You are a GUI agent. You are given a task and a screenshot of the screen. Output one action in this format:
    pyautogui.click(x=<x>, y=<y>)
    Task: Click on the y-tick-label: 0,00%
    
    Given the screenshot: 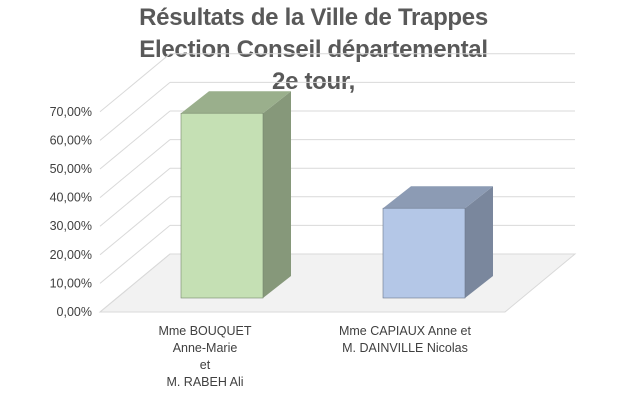 What is the action you would take?
    pyautogui.click(x=74, y=312)
    